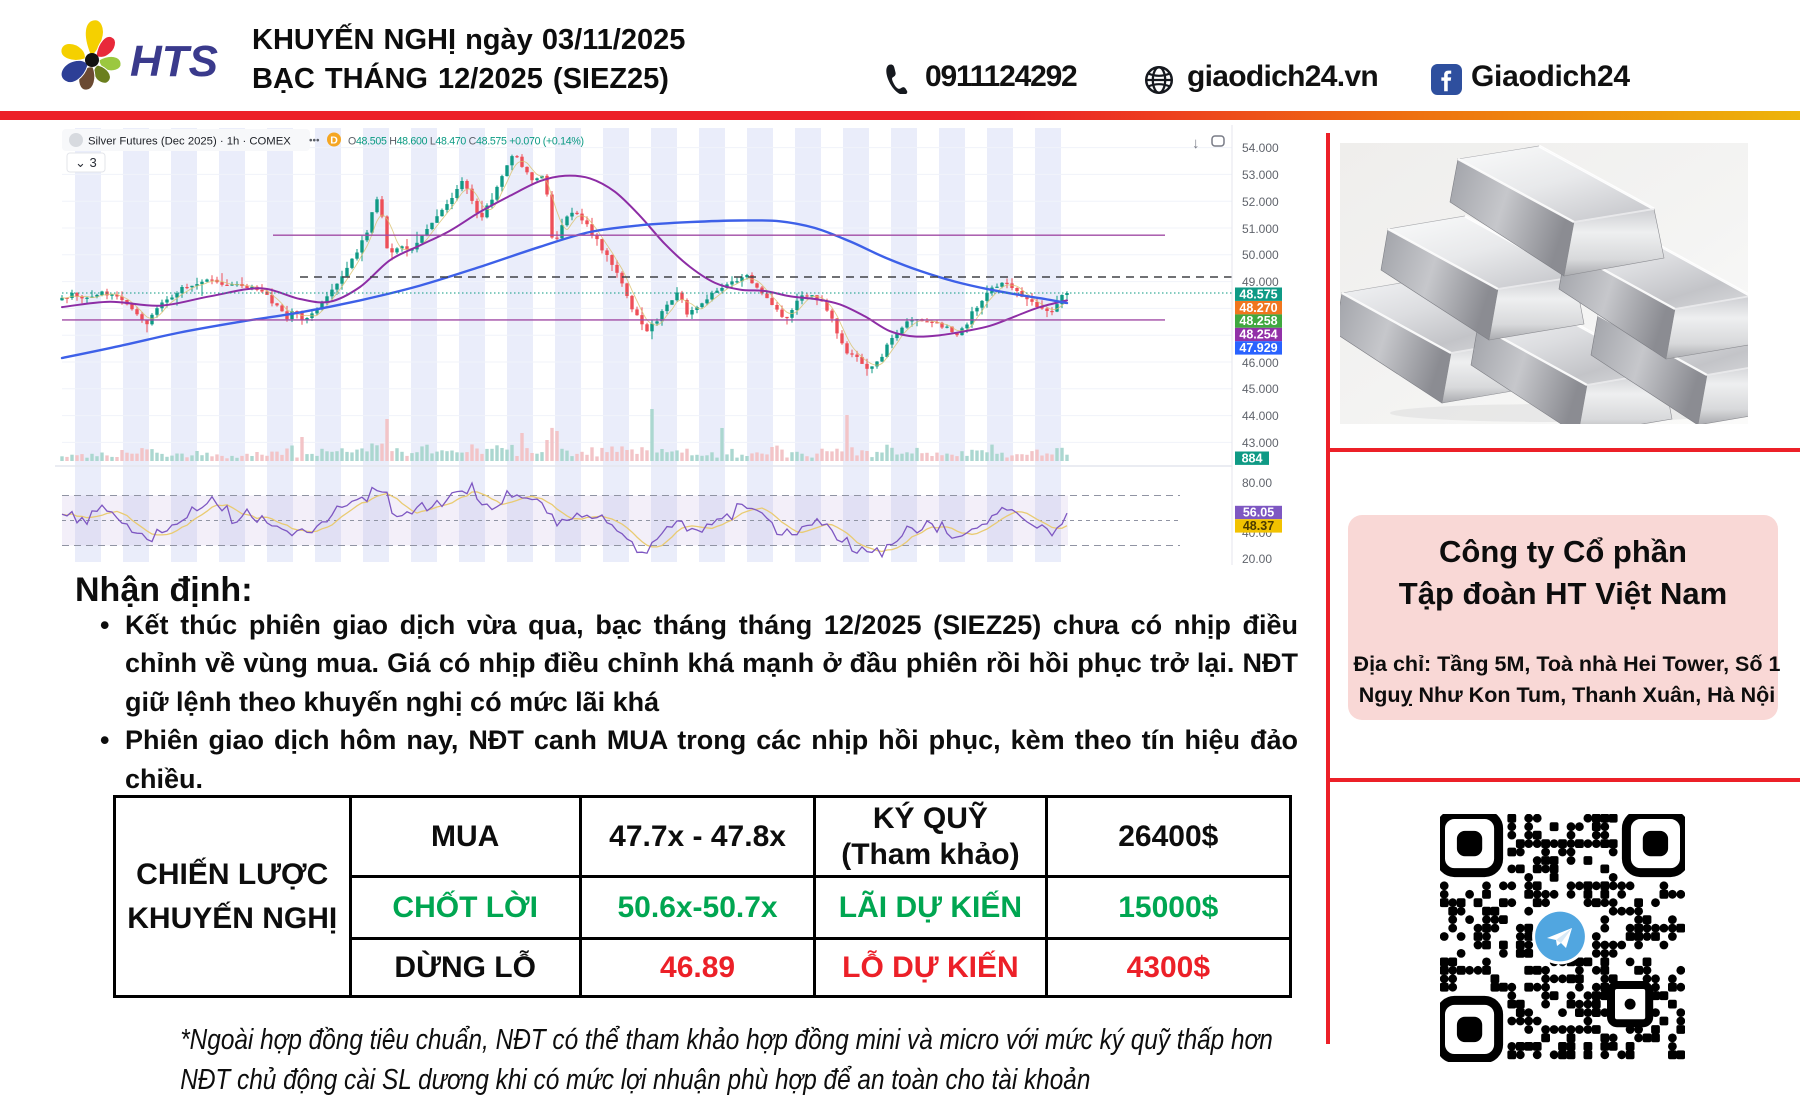 This screenshot has height=1112, width=1800. What do you see at coordinates (1260, 443) in the screenshot?
I see `svg-text: 43.000` at bounding box center [1260, 443].